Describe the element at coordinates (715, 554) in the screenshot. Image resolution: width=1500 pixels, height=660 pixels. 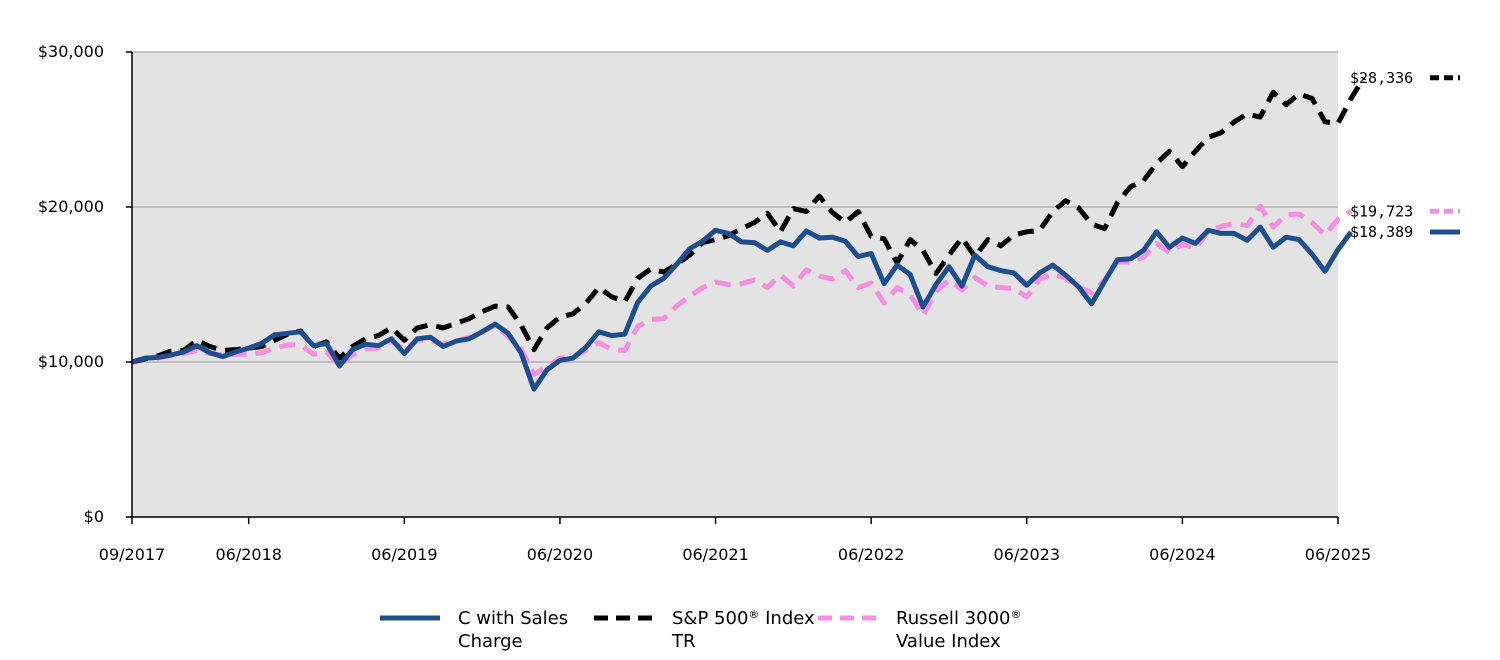
I see `x-tick-label: 06/2021` at that location.